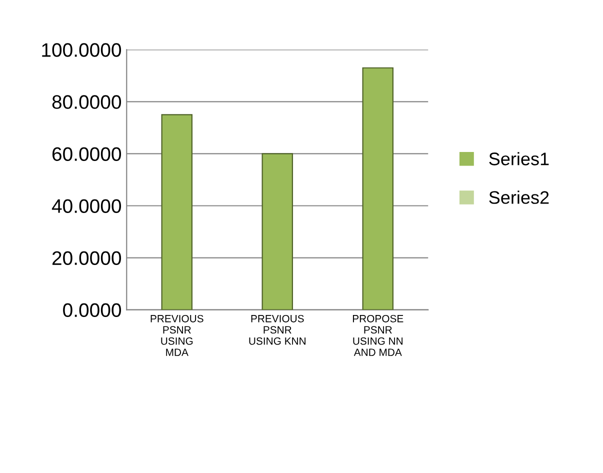  I want to click on y-tick-label: 100.0000, so click(82, 50).